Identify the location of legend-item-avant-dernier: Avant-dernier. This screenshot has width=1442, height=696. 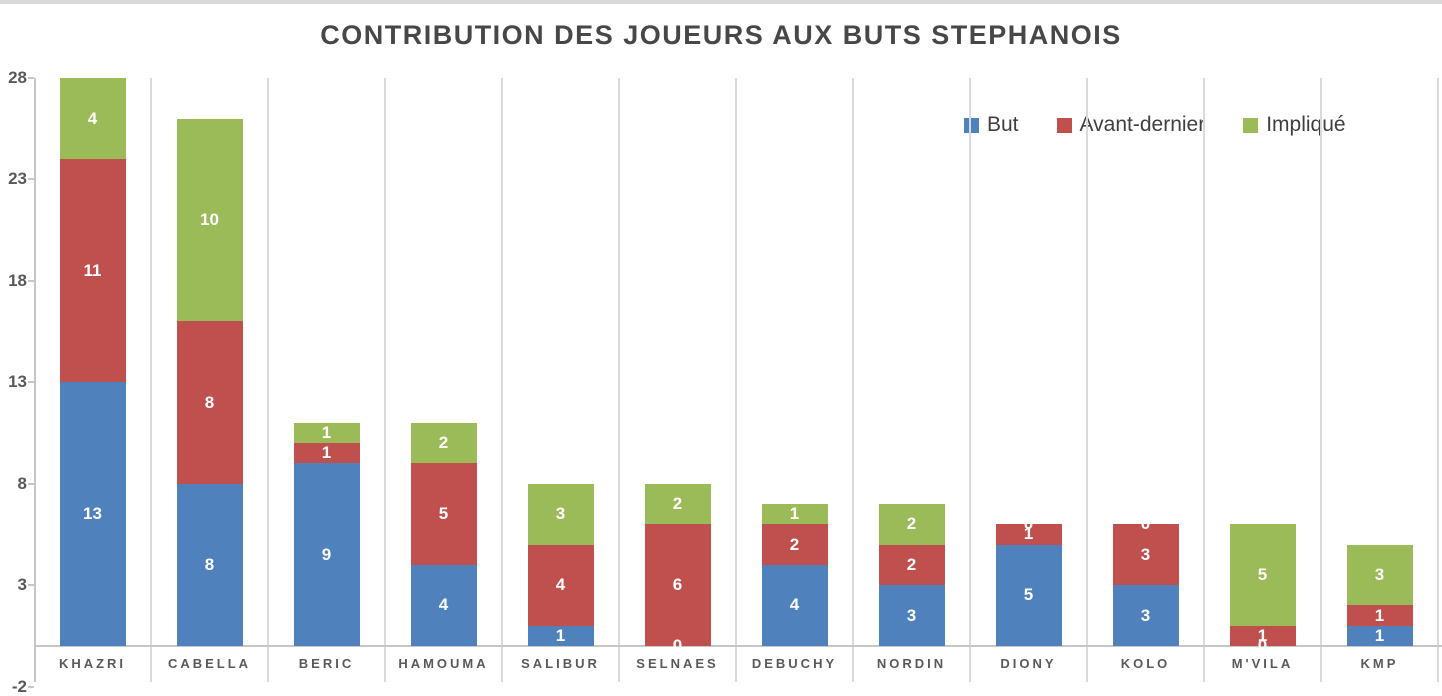
(1131, 125).